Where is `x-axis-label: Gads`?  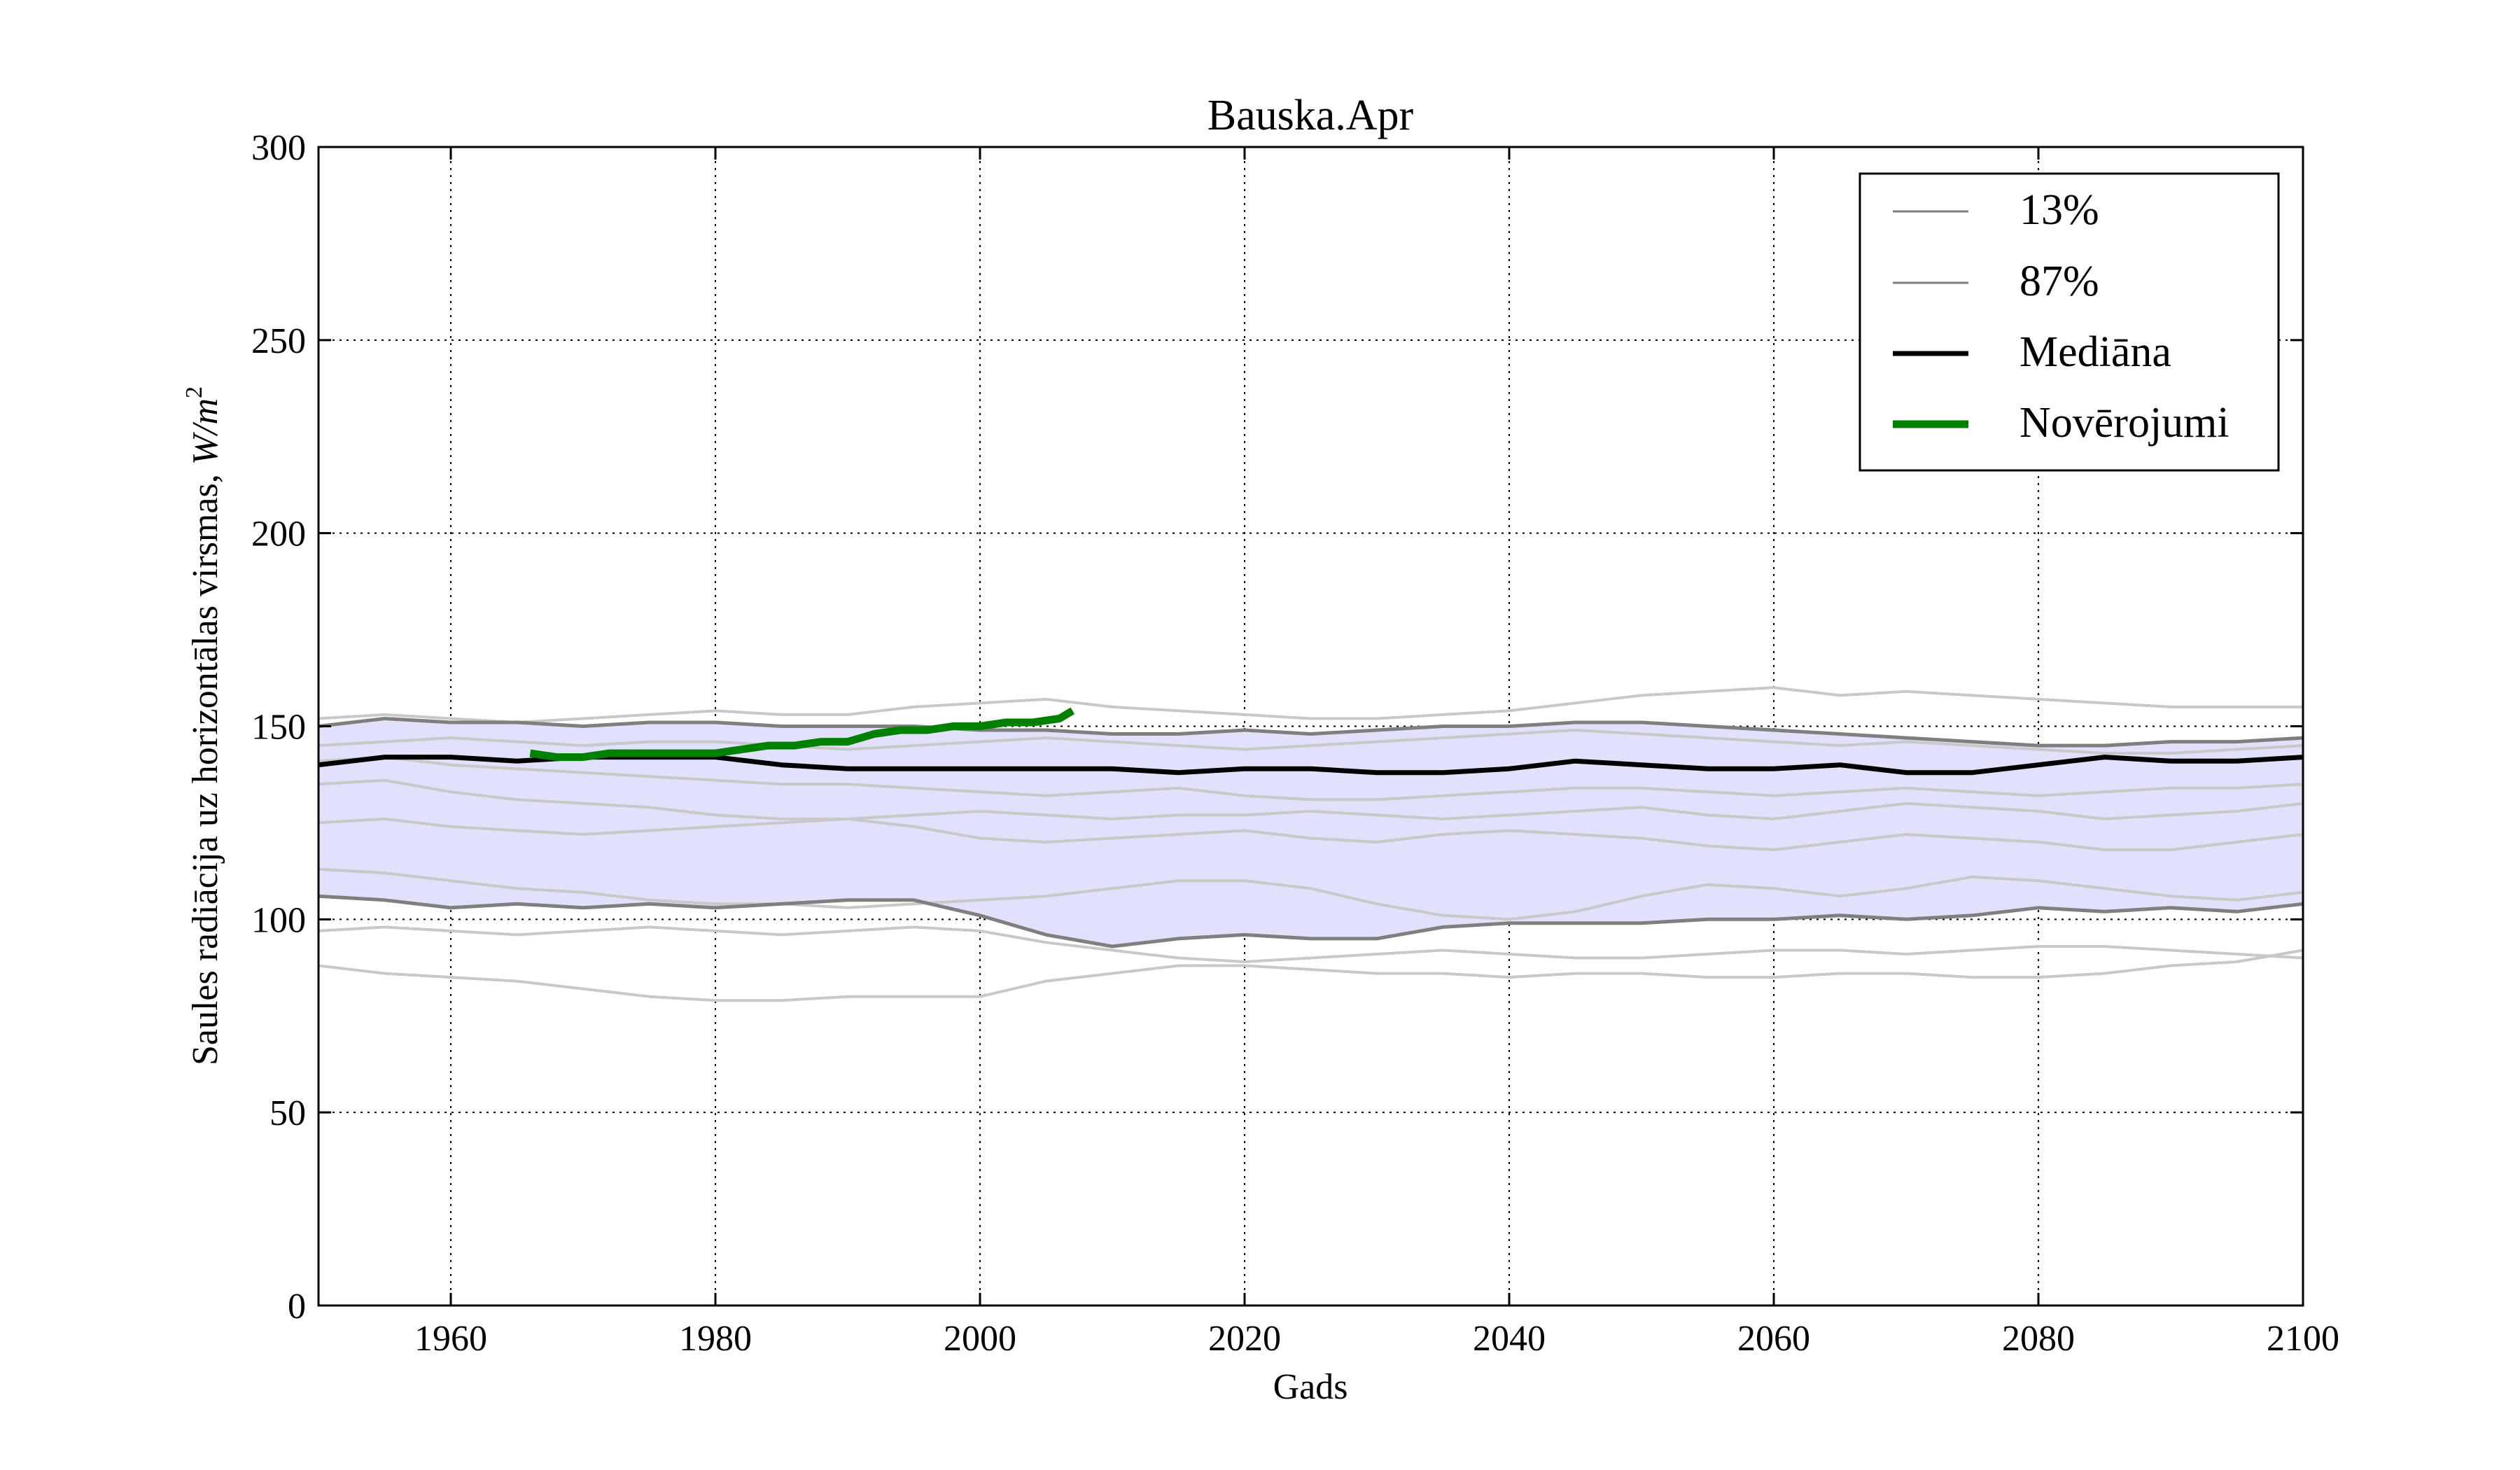
x-axis-label: Gads is located at coordinates (1310, 1387).